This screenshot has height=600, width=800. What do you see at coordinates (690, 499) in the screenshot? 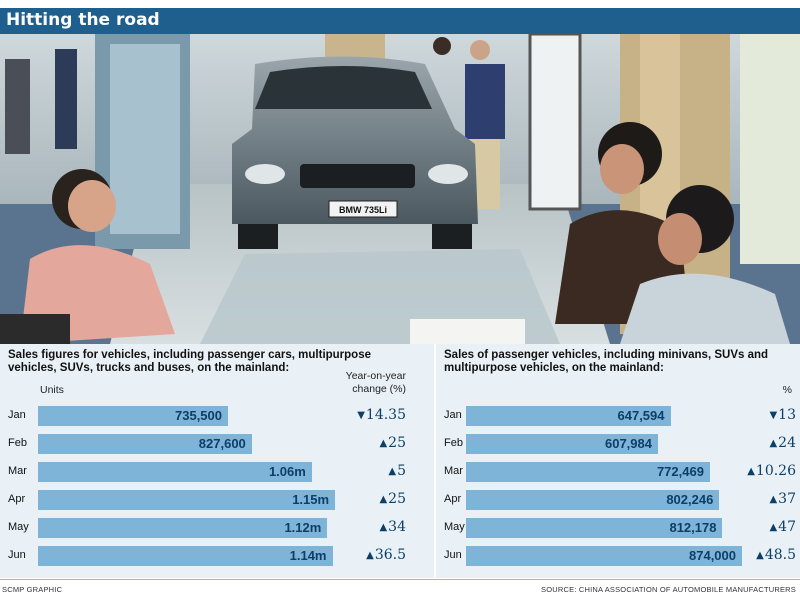
I see `bar-value-label: 802,246` at bounding box center [690, 499].